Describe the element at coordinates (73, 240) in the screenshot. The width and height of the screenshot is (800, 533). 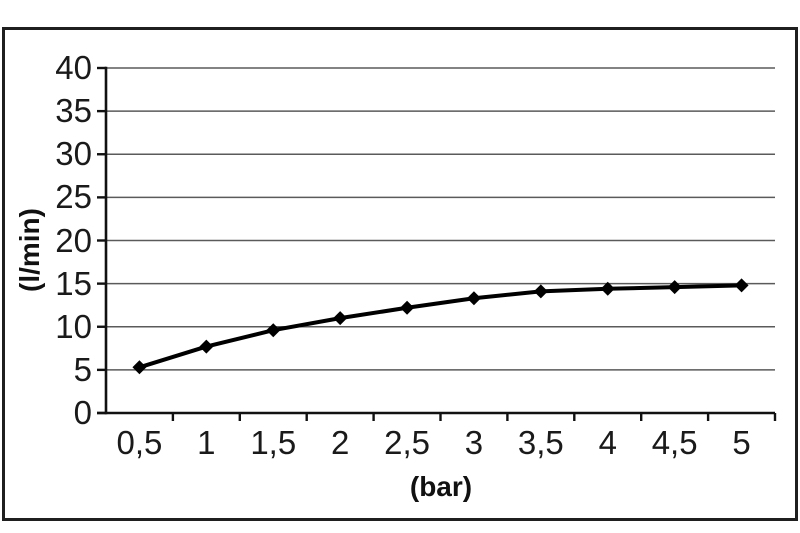
I see `y-tick-label: 20` at that location.